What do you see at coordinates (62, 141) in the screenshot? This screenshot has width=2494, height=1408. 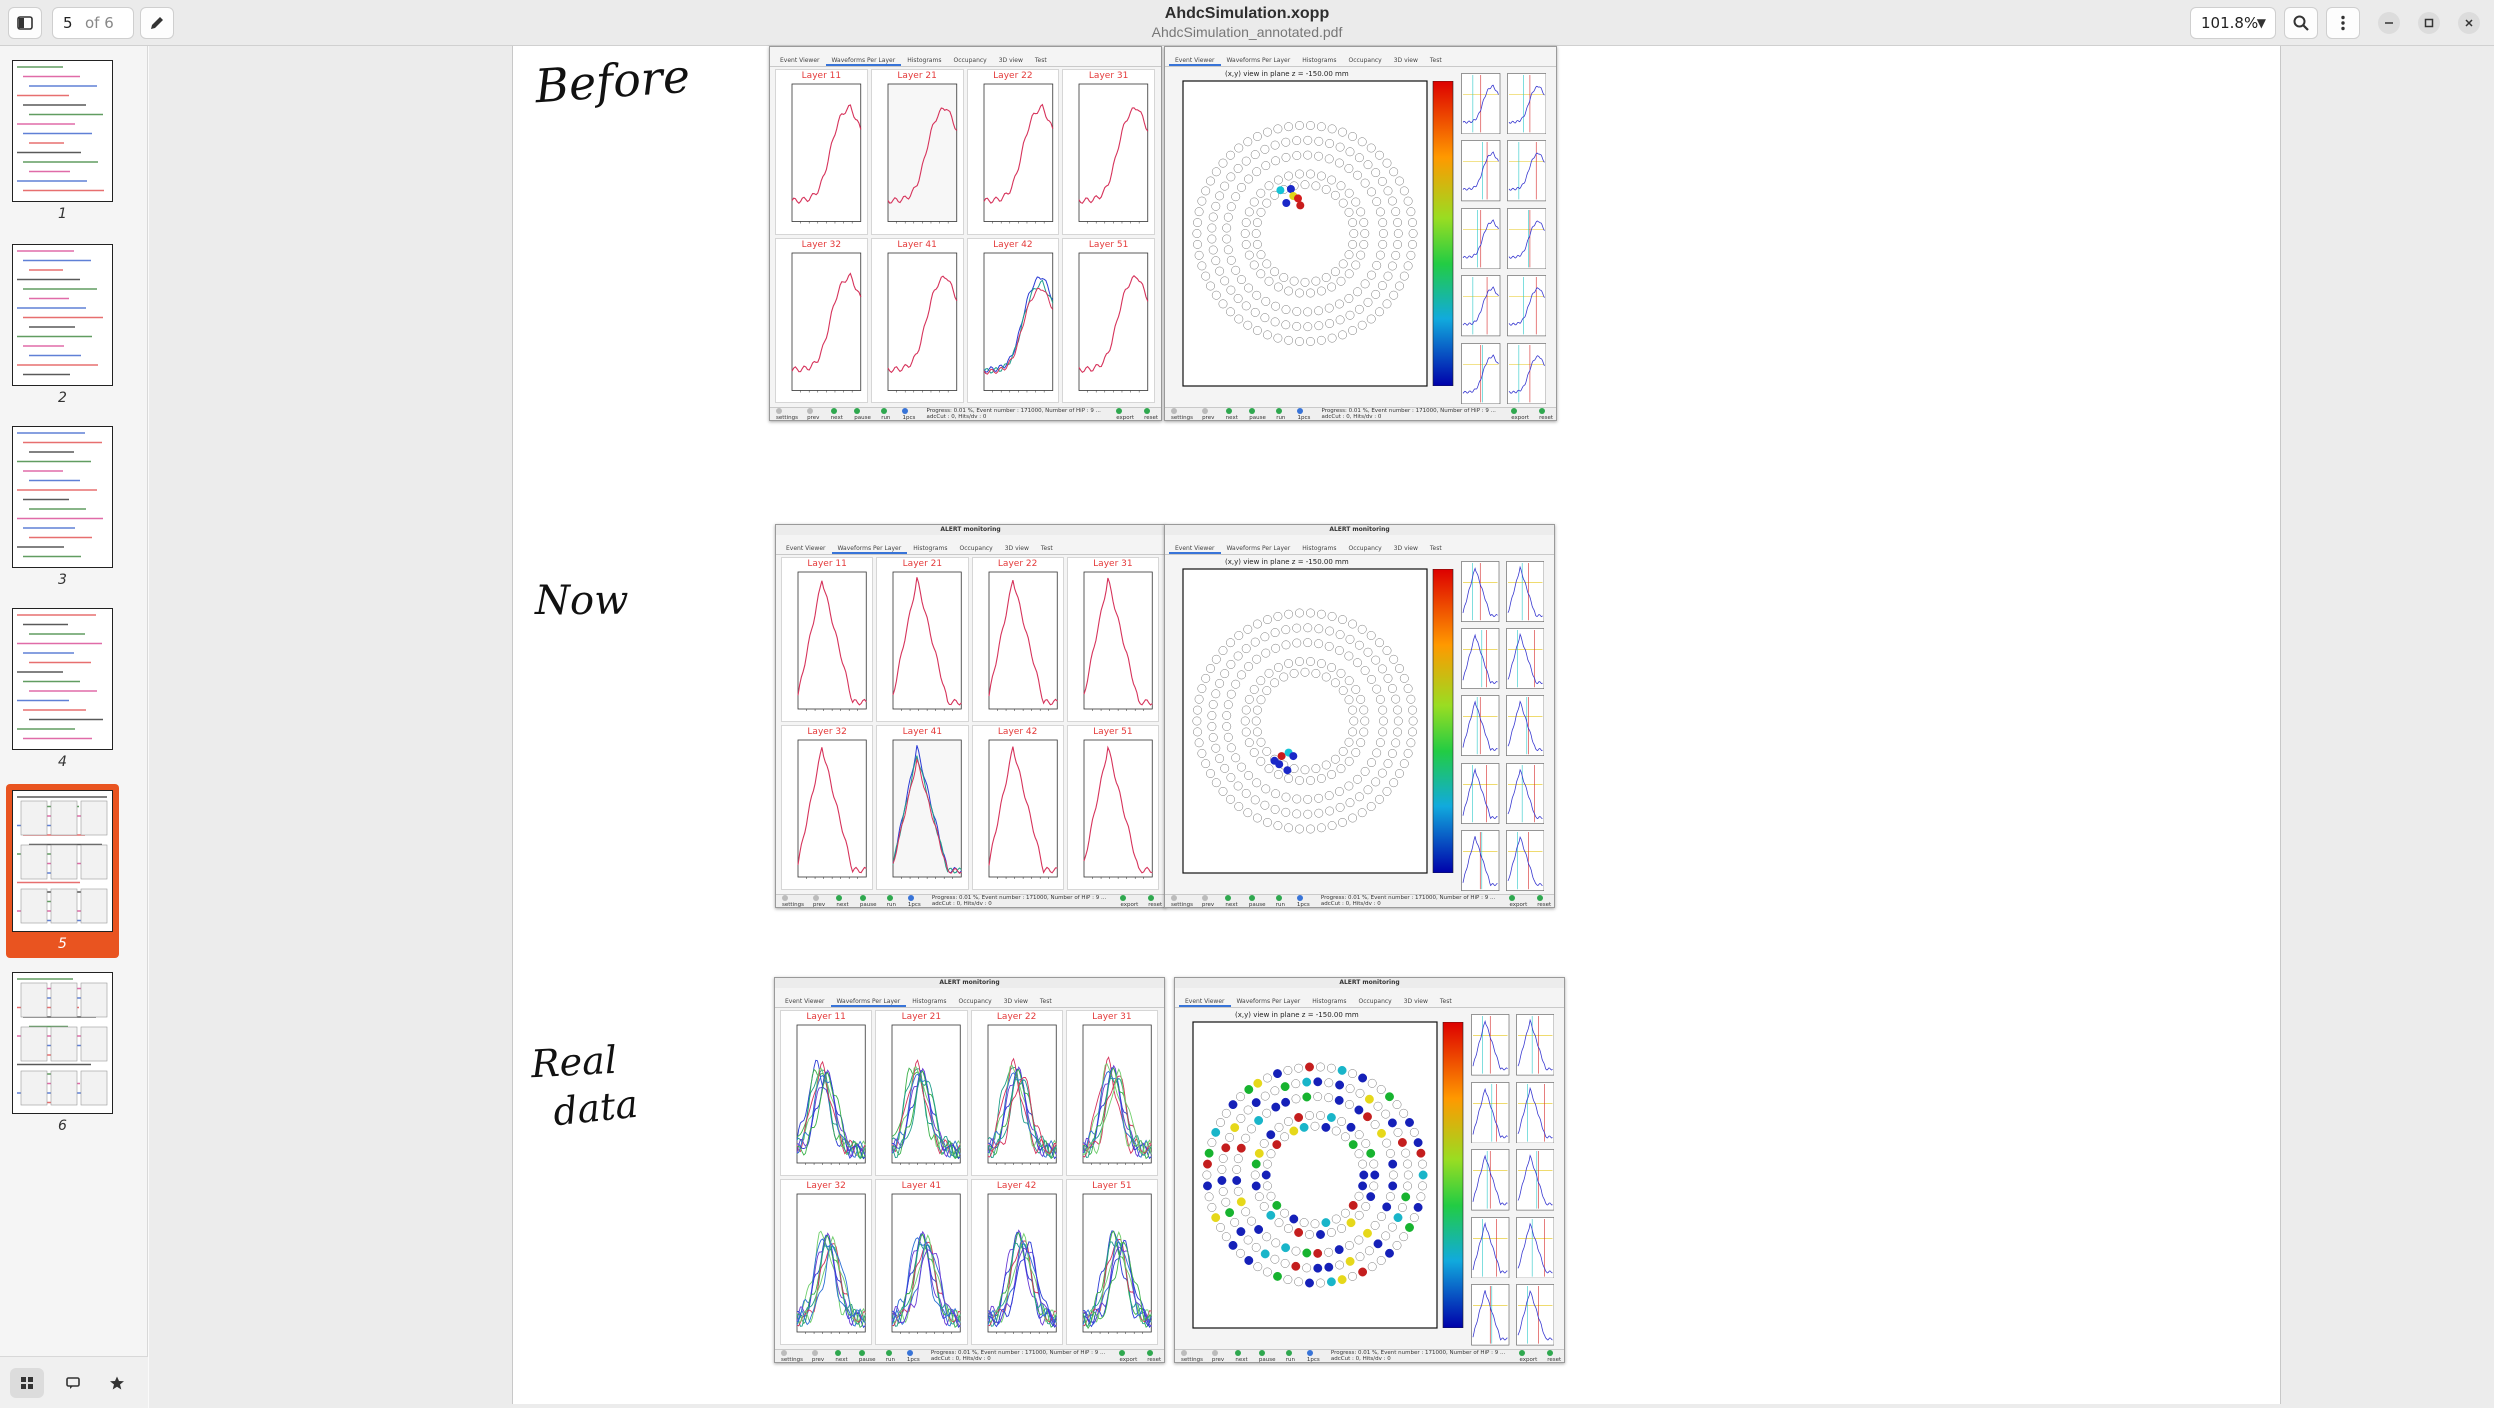 I see `page-thumbnail-1: 1` at bounding box center [62, 141].